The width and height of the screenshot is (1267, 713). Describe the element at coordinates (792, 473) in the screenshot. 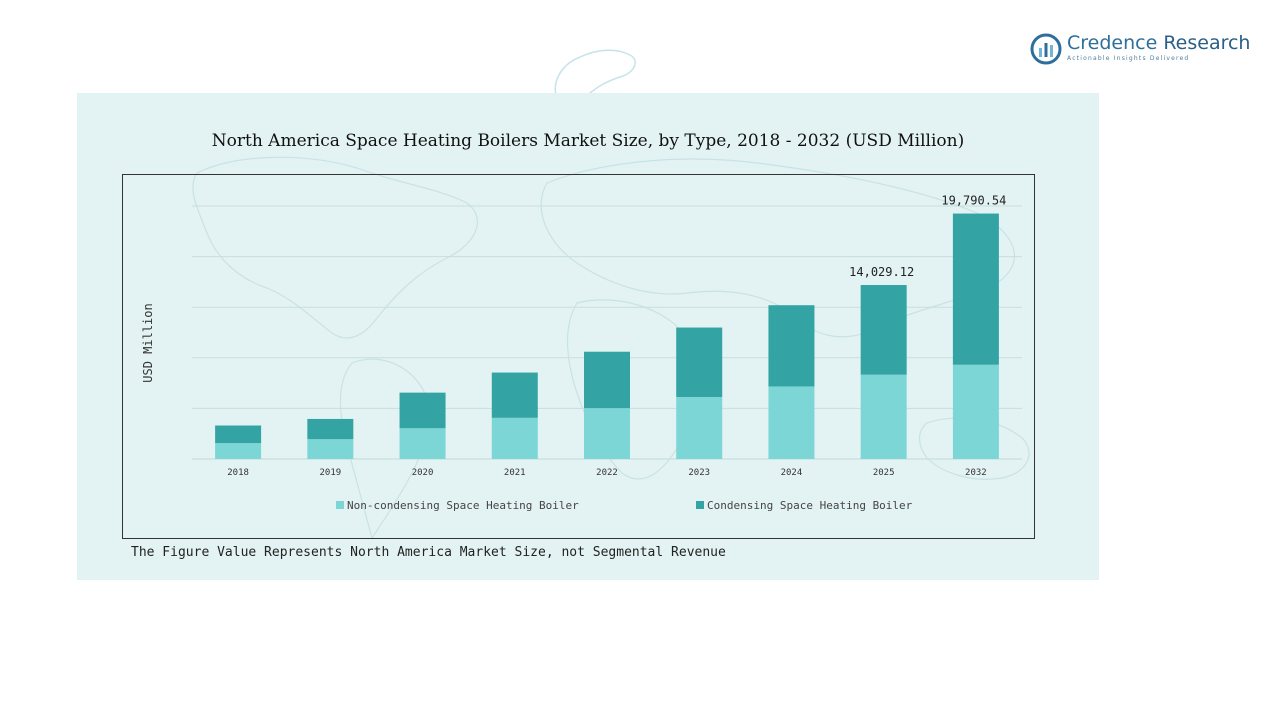

I see `x-tick-label: 2024` at that location.